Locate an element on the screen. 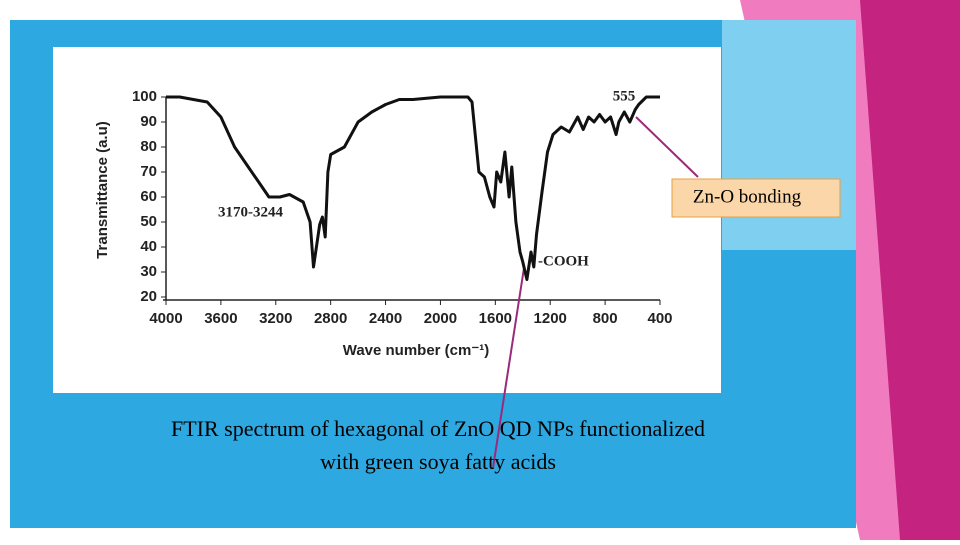 The height and width of the screenshot is (545, 960). caption: with green soya fatty acids is located at coordinates (438, 461).